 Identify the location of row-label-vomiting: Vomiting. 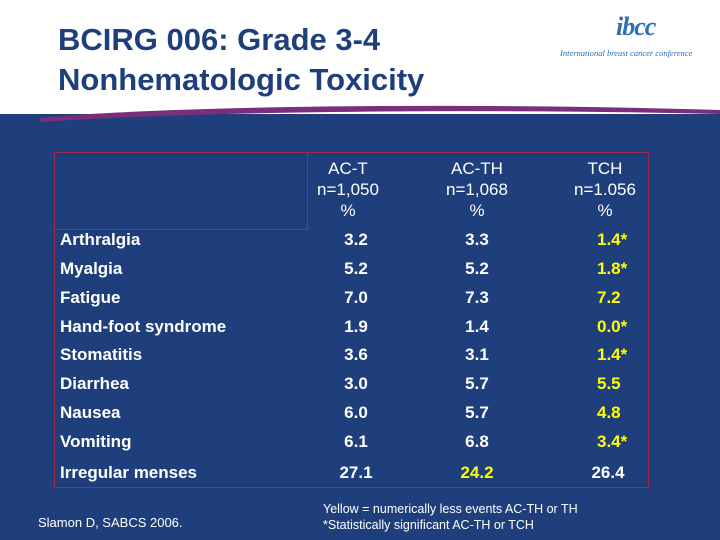
(96, 441).